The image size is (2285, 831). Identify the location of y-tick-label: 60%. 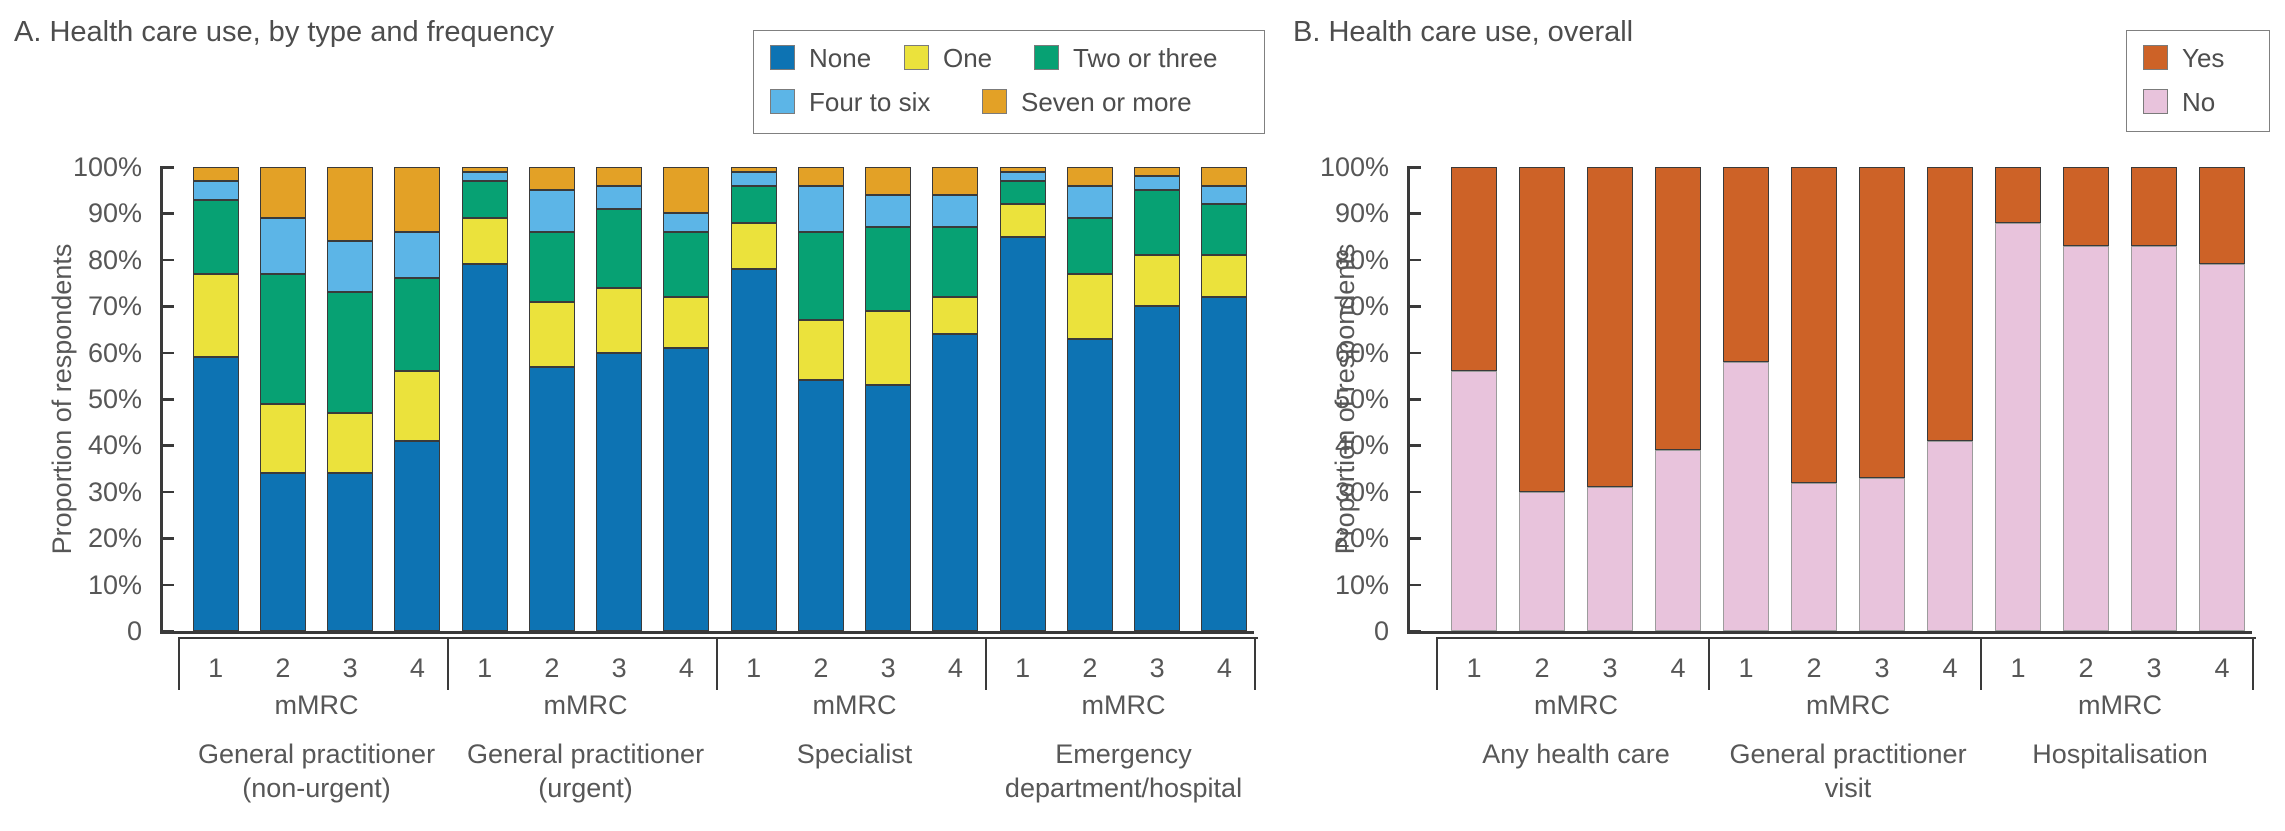
(1361, 352).